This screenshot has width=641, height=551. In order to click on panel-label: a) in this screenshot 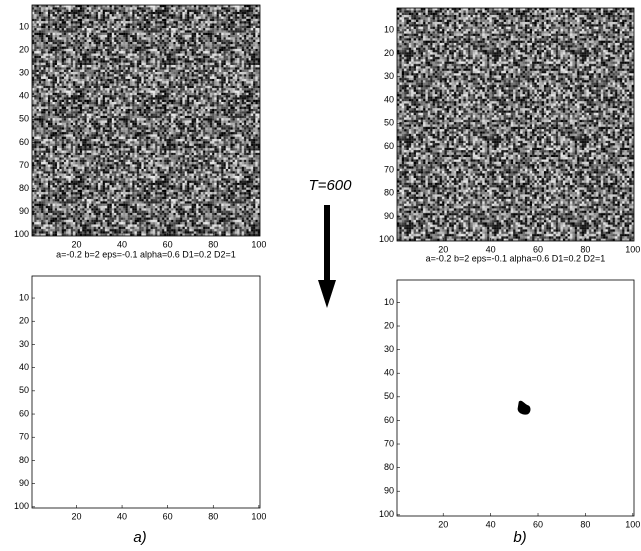, I will do `click(139, 537)`.